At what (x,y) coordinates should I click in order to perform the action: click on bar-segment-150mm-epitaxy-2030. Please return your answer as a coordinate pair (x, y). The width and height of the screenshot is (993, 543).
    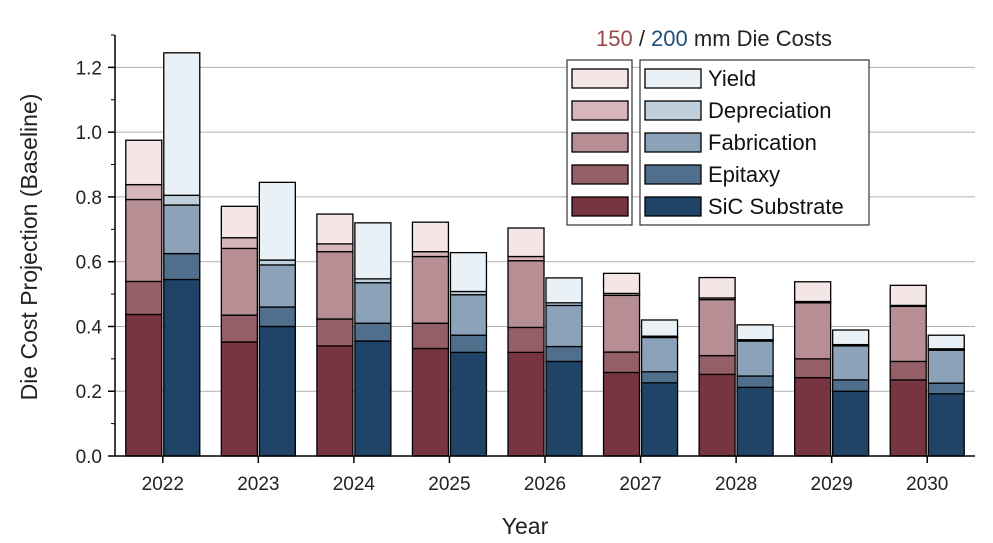
    Looking at the image, I should click on (908, 370).